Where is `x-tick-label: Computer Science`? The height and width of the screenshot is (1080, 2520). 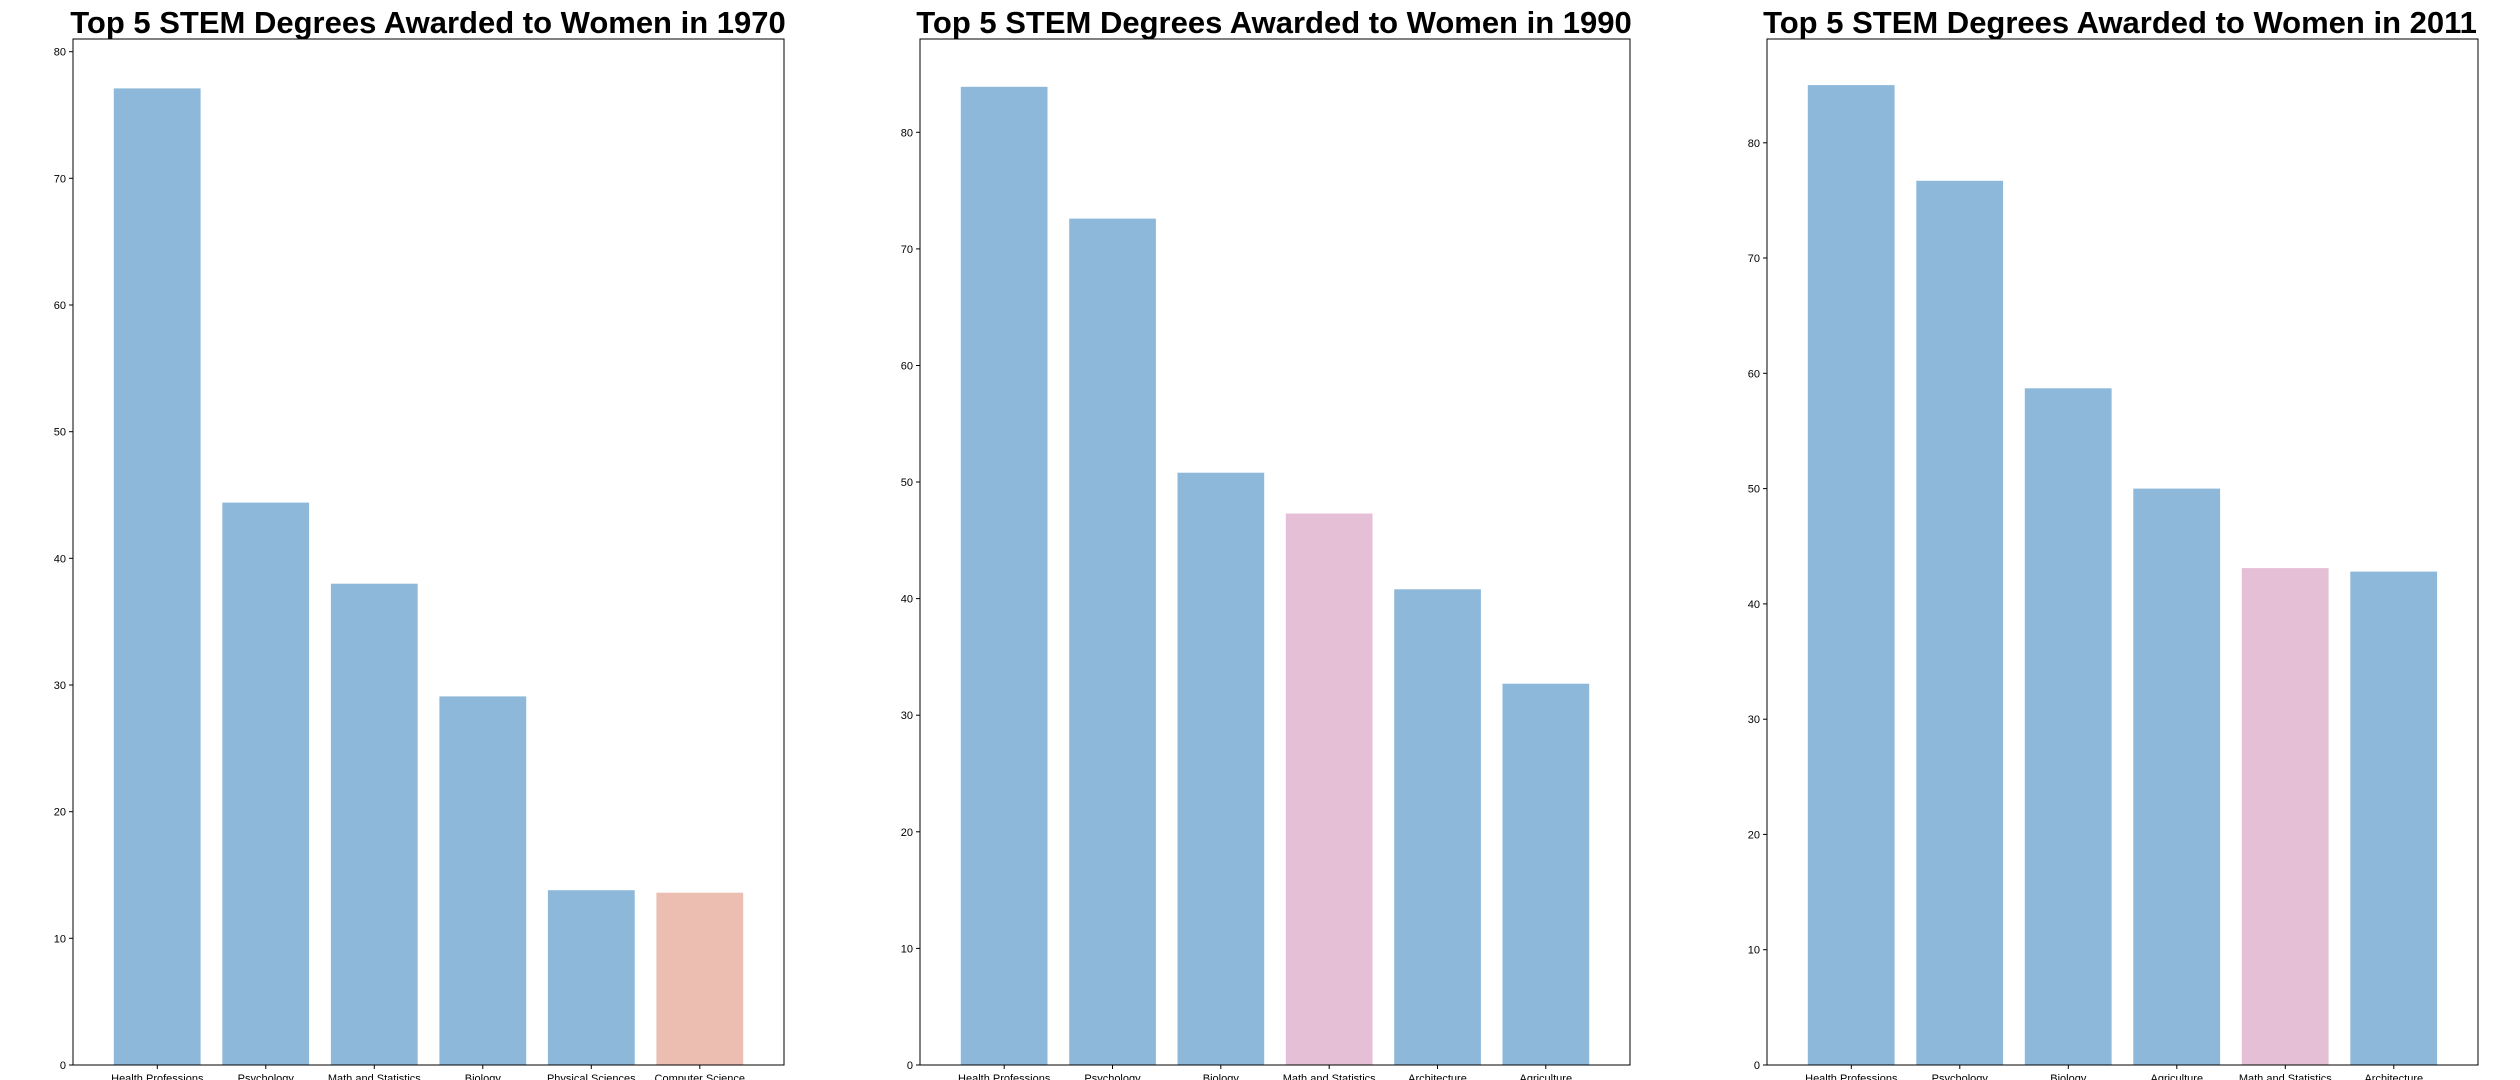
x-tick-label: Computer Science is located at coordinates (700, 1076).